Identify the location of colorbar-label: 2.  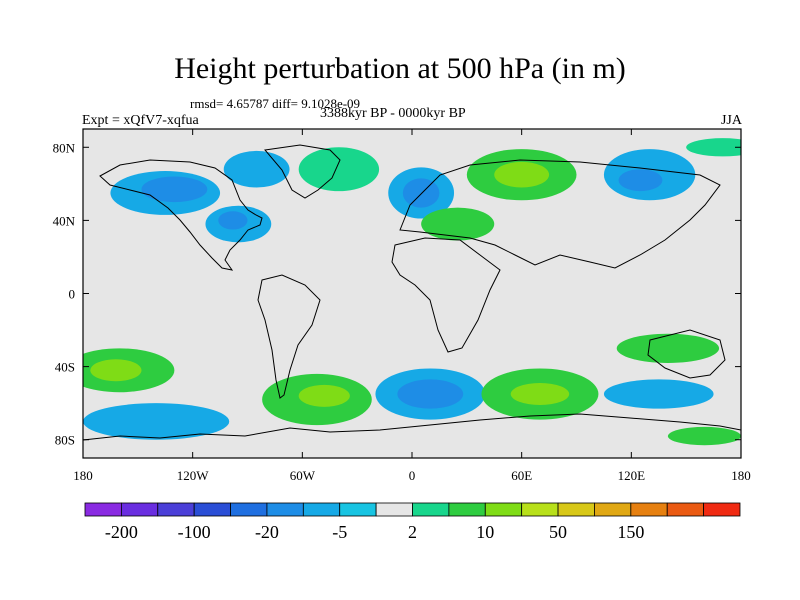
(412, 532).